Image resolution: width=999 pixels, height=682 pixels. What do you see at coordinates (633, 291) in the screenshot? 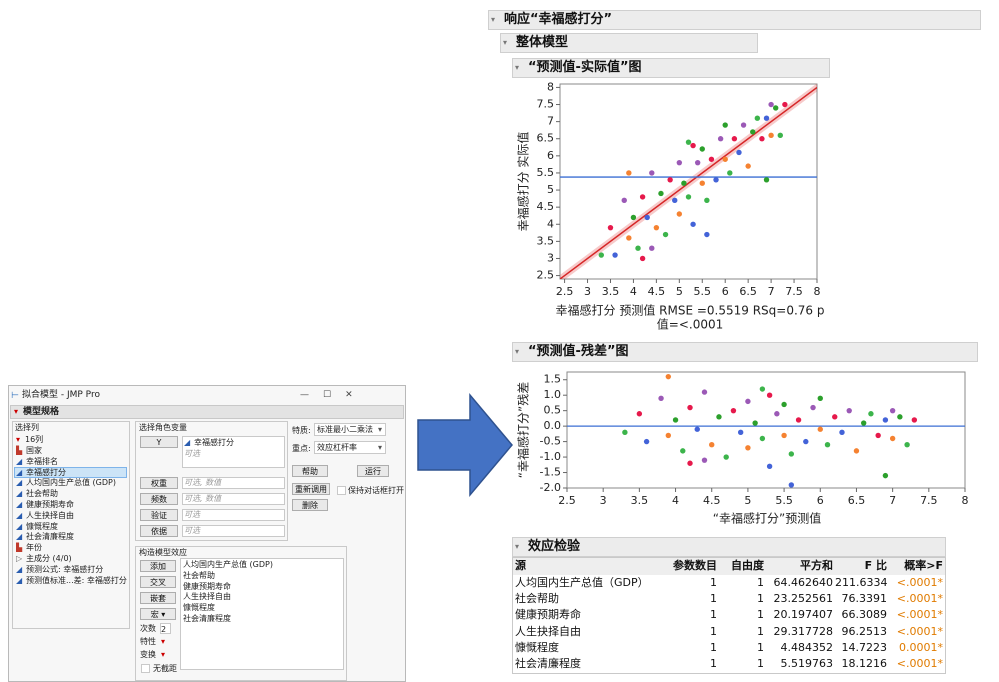
I see `x-tick-label: 4` at bounding box center [633, 291].